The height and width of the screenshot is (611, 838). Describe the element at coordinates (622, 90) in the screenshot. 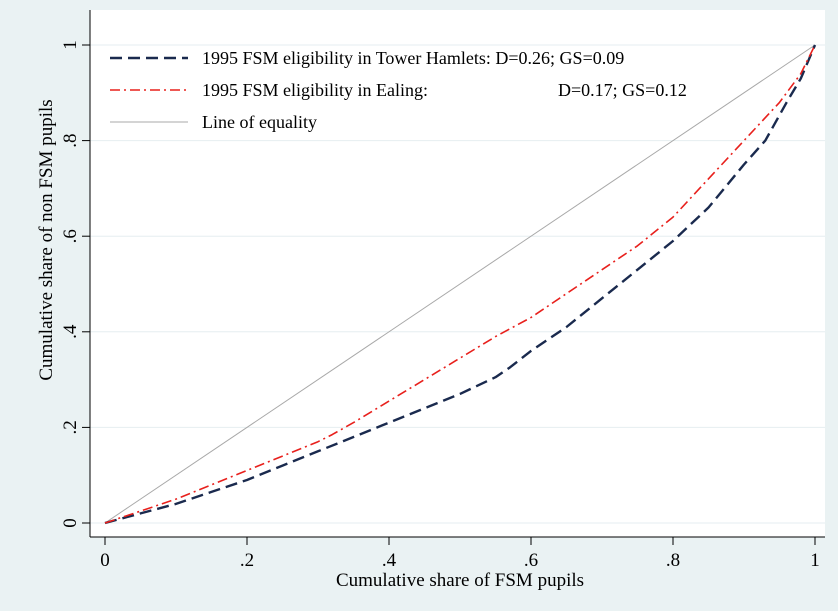

I see `legend-stats-ealing: D=0.17; GS=0.12` at that location.